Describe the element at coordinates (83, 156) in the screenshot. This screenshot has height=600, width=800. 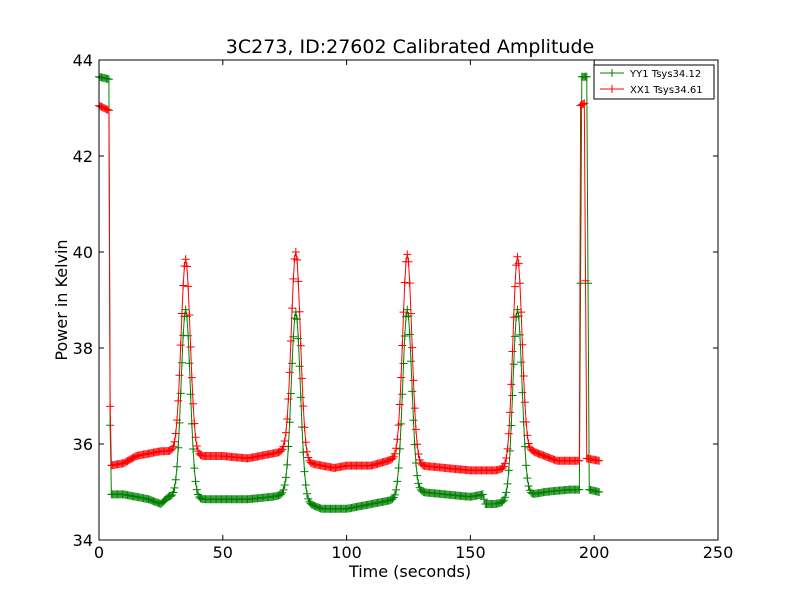
I see `y-tick-label: 42` at that location.